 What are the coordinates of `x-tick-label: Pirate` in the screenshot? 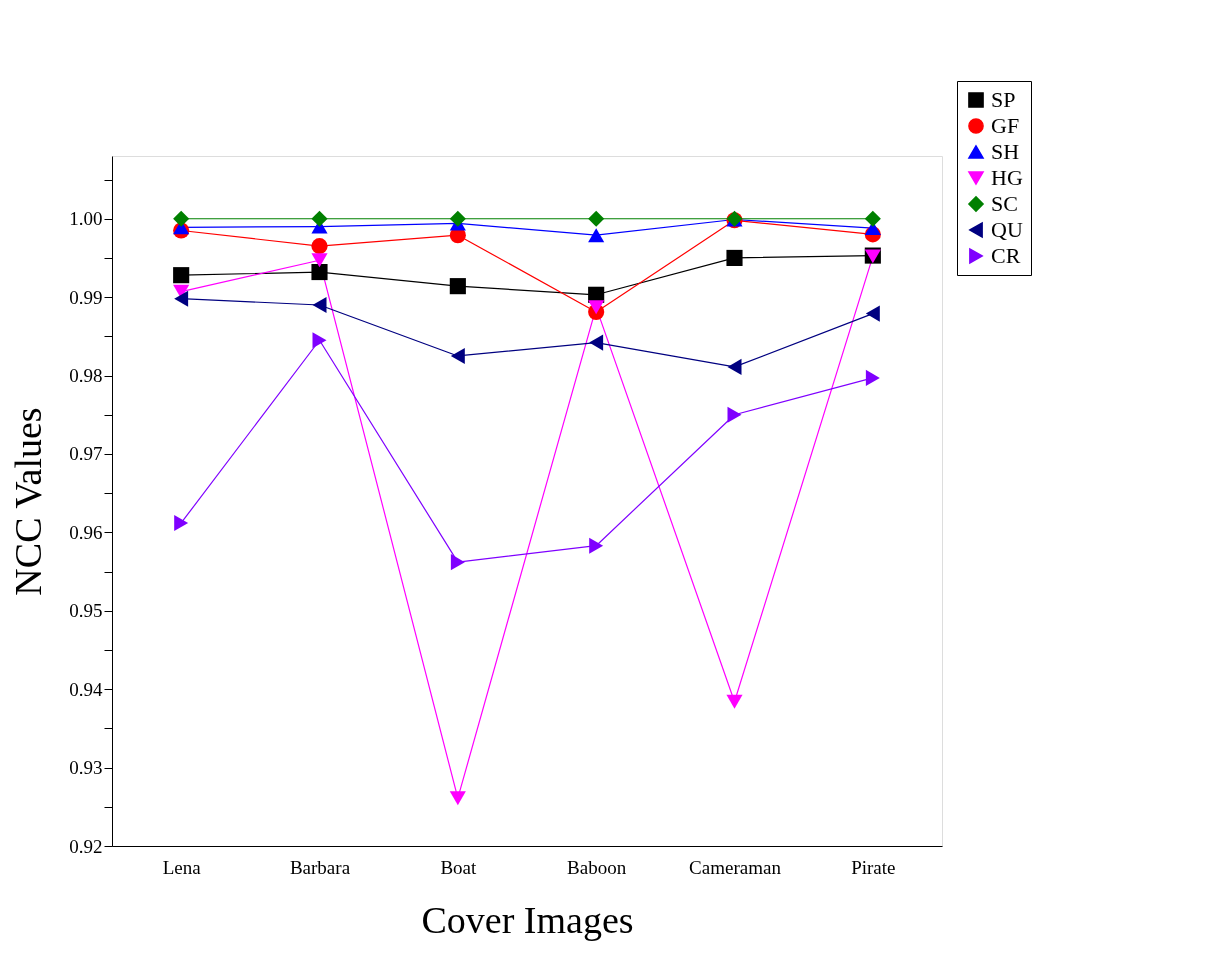 It's located at (873, 867).